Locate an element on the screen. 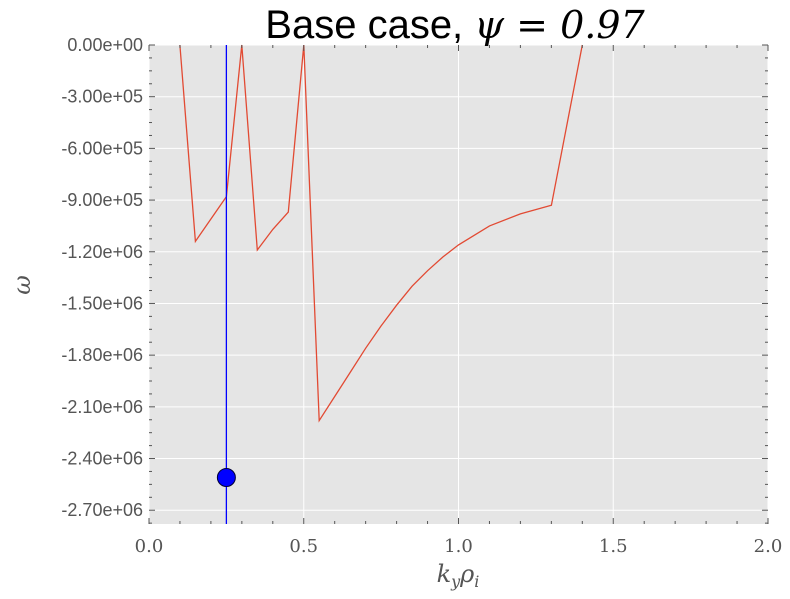  x-axis-label-sub-i: i is located at coordinates (476, 581).